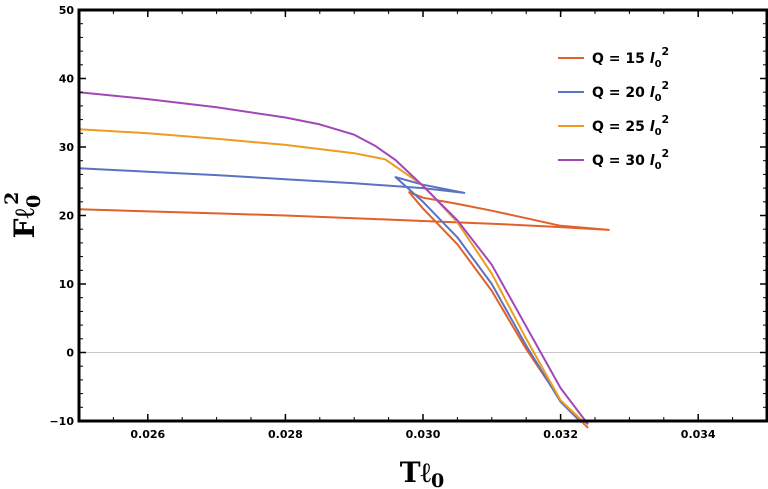 Image resolution: width=768 pixels, height=489 pixels. I want to click on legend-label-0: Q = 15 l02, so click(630, 57).